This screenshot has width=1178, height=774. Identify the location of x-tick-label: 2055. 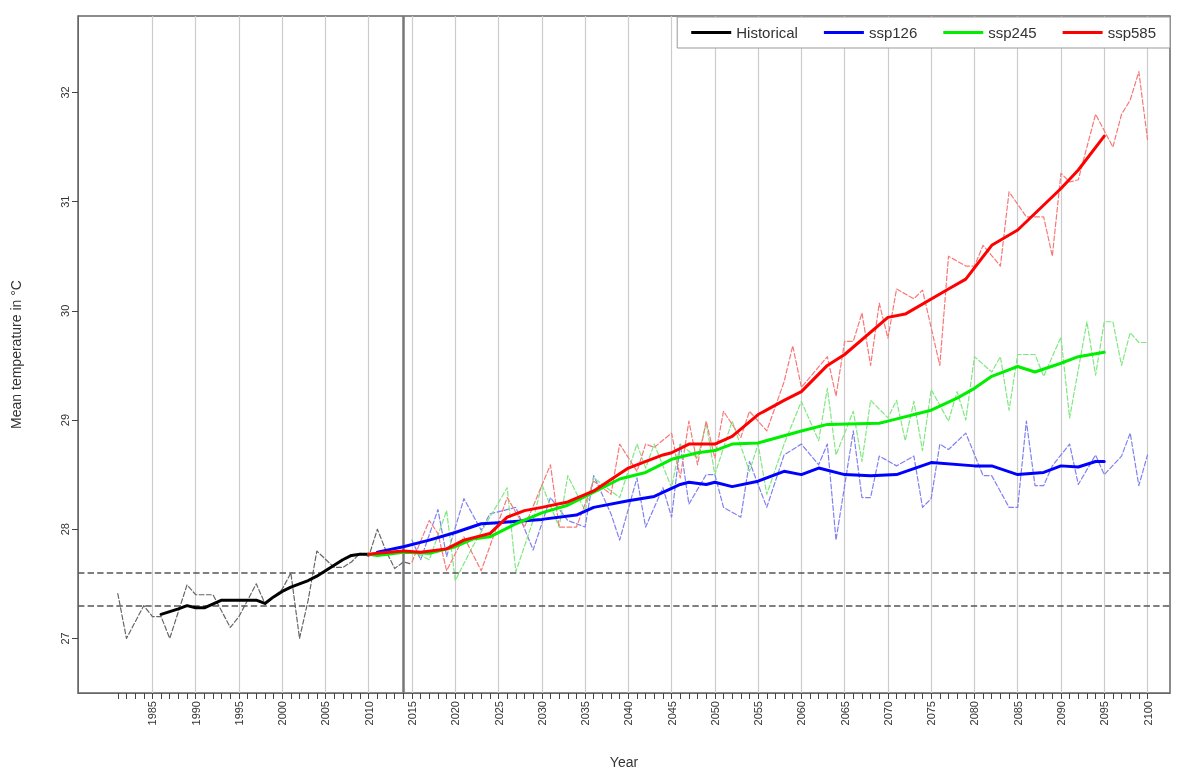
(758, 713).